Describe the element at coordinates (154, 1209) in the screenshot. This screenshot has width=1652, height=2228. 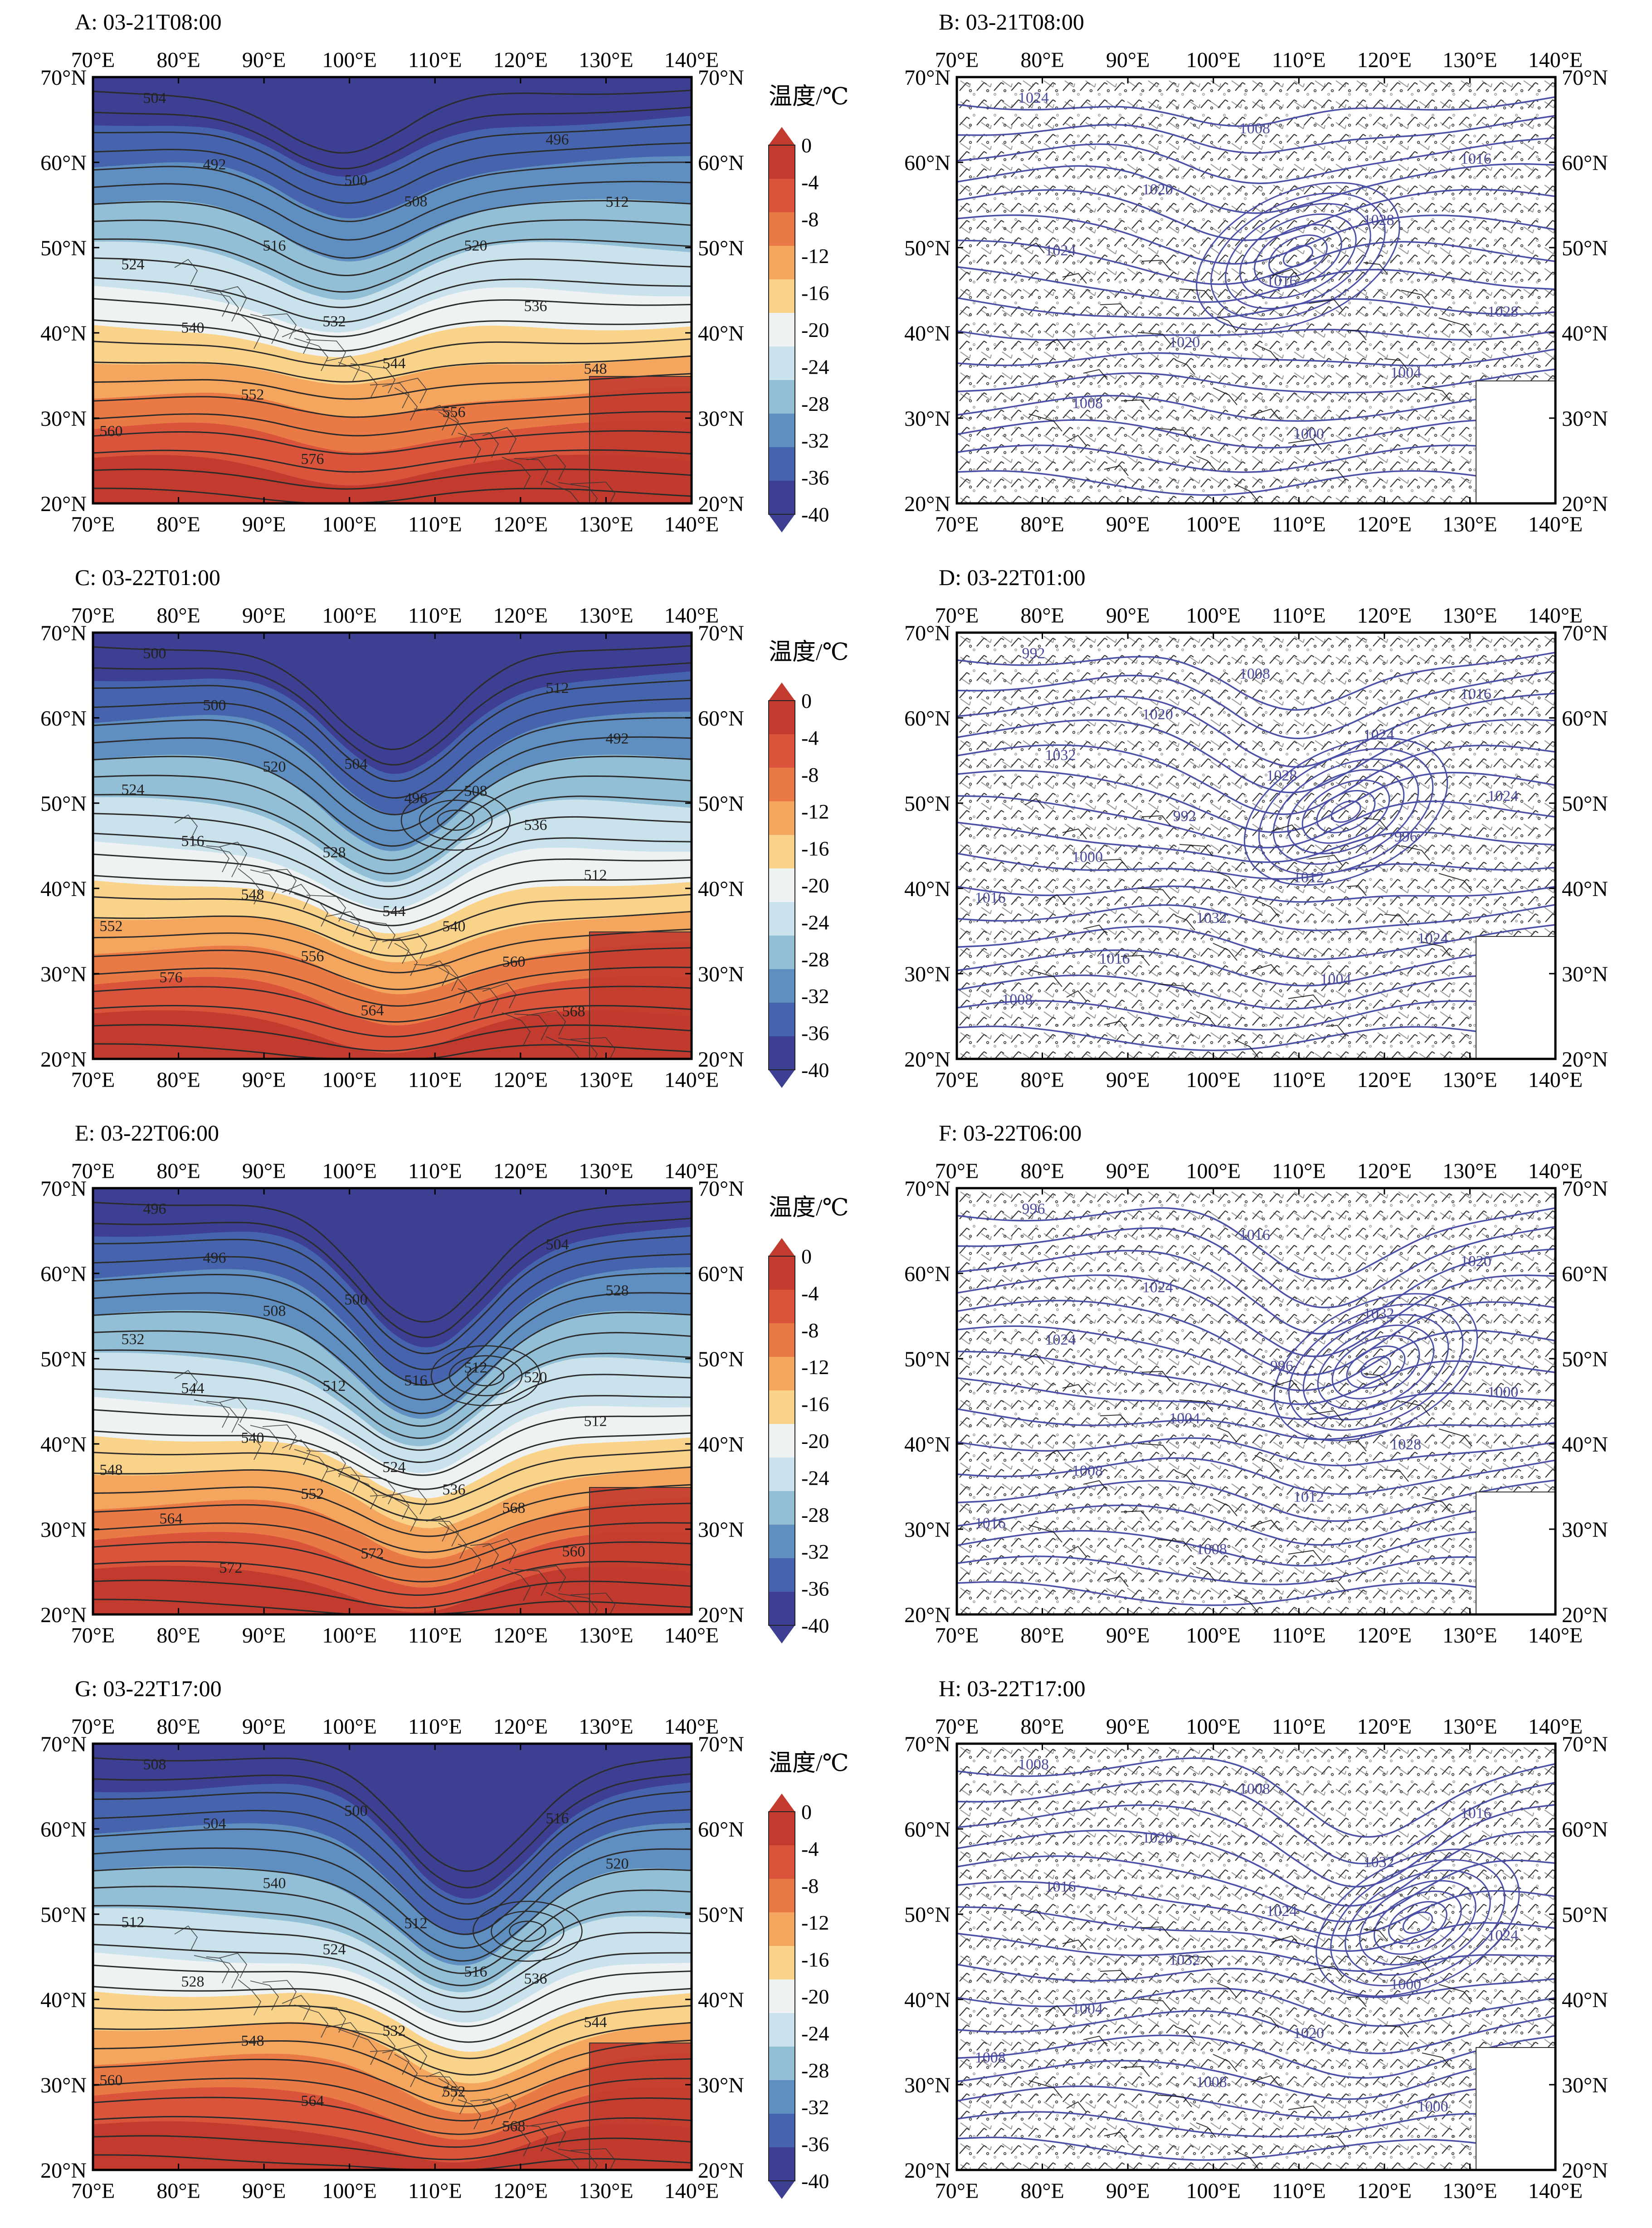
I see `contour-label-text: 496` at that location.